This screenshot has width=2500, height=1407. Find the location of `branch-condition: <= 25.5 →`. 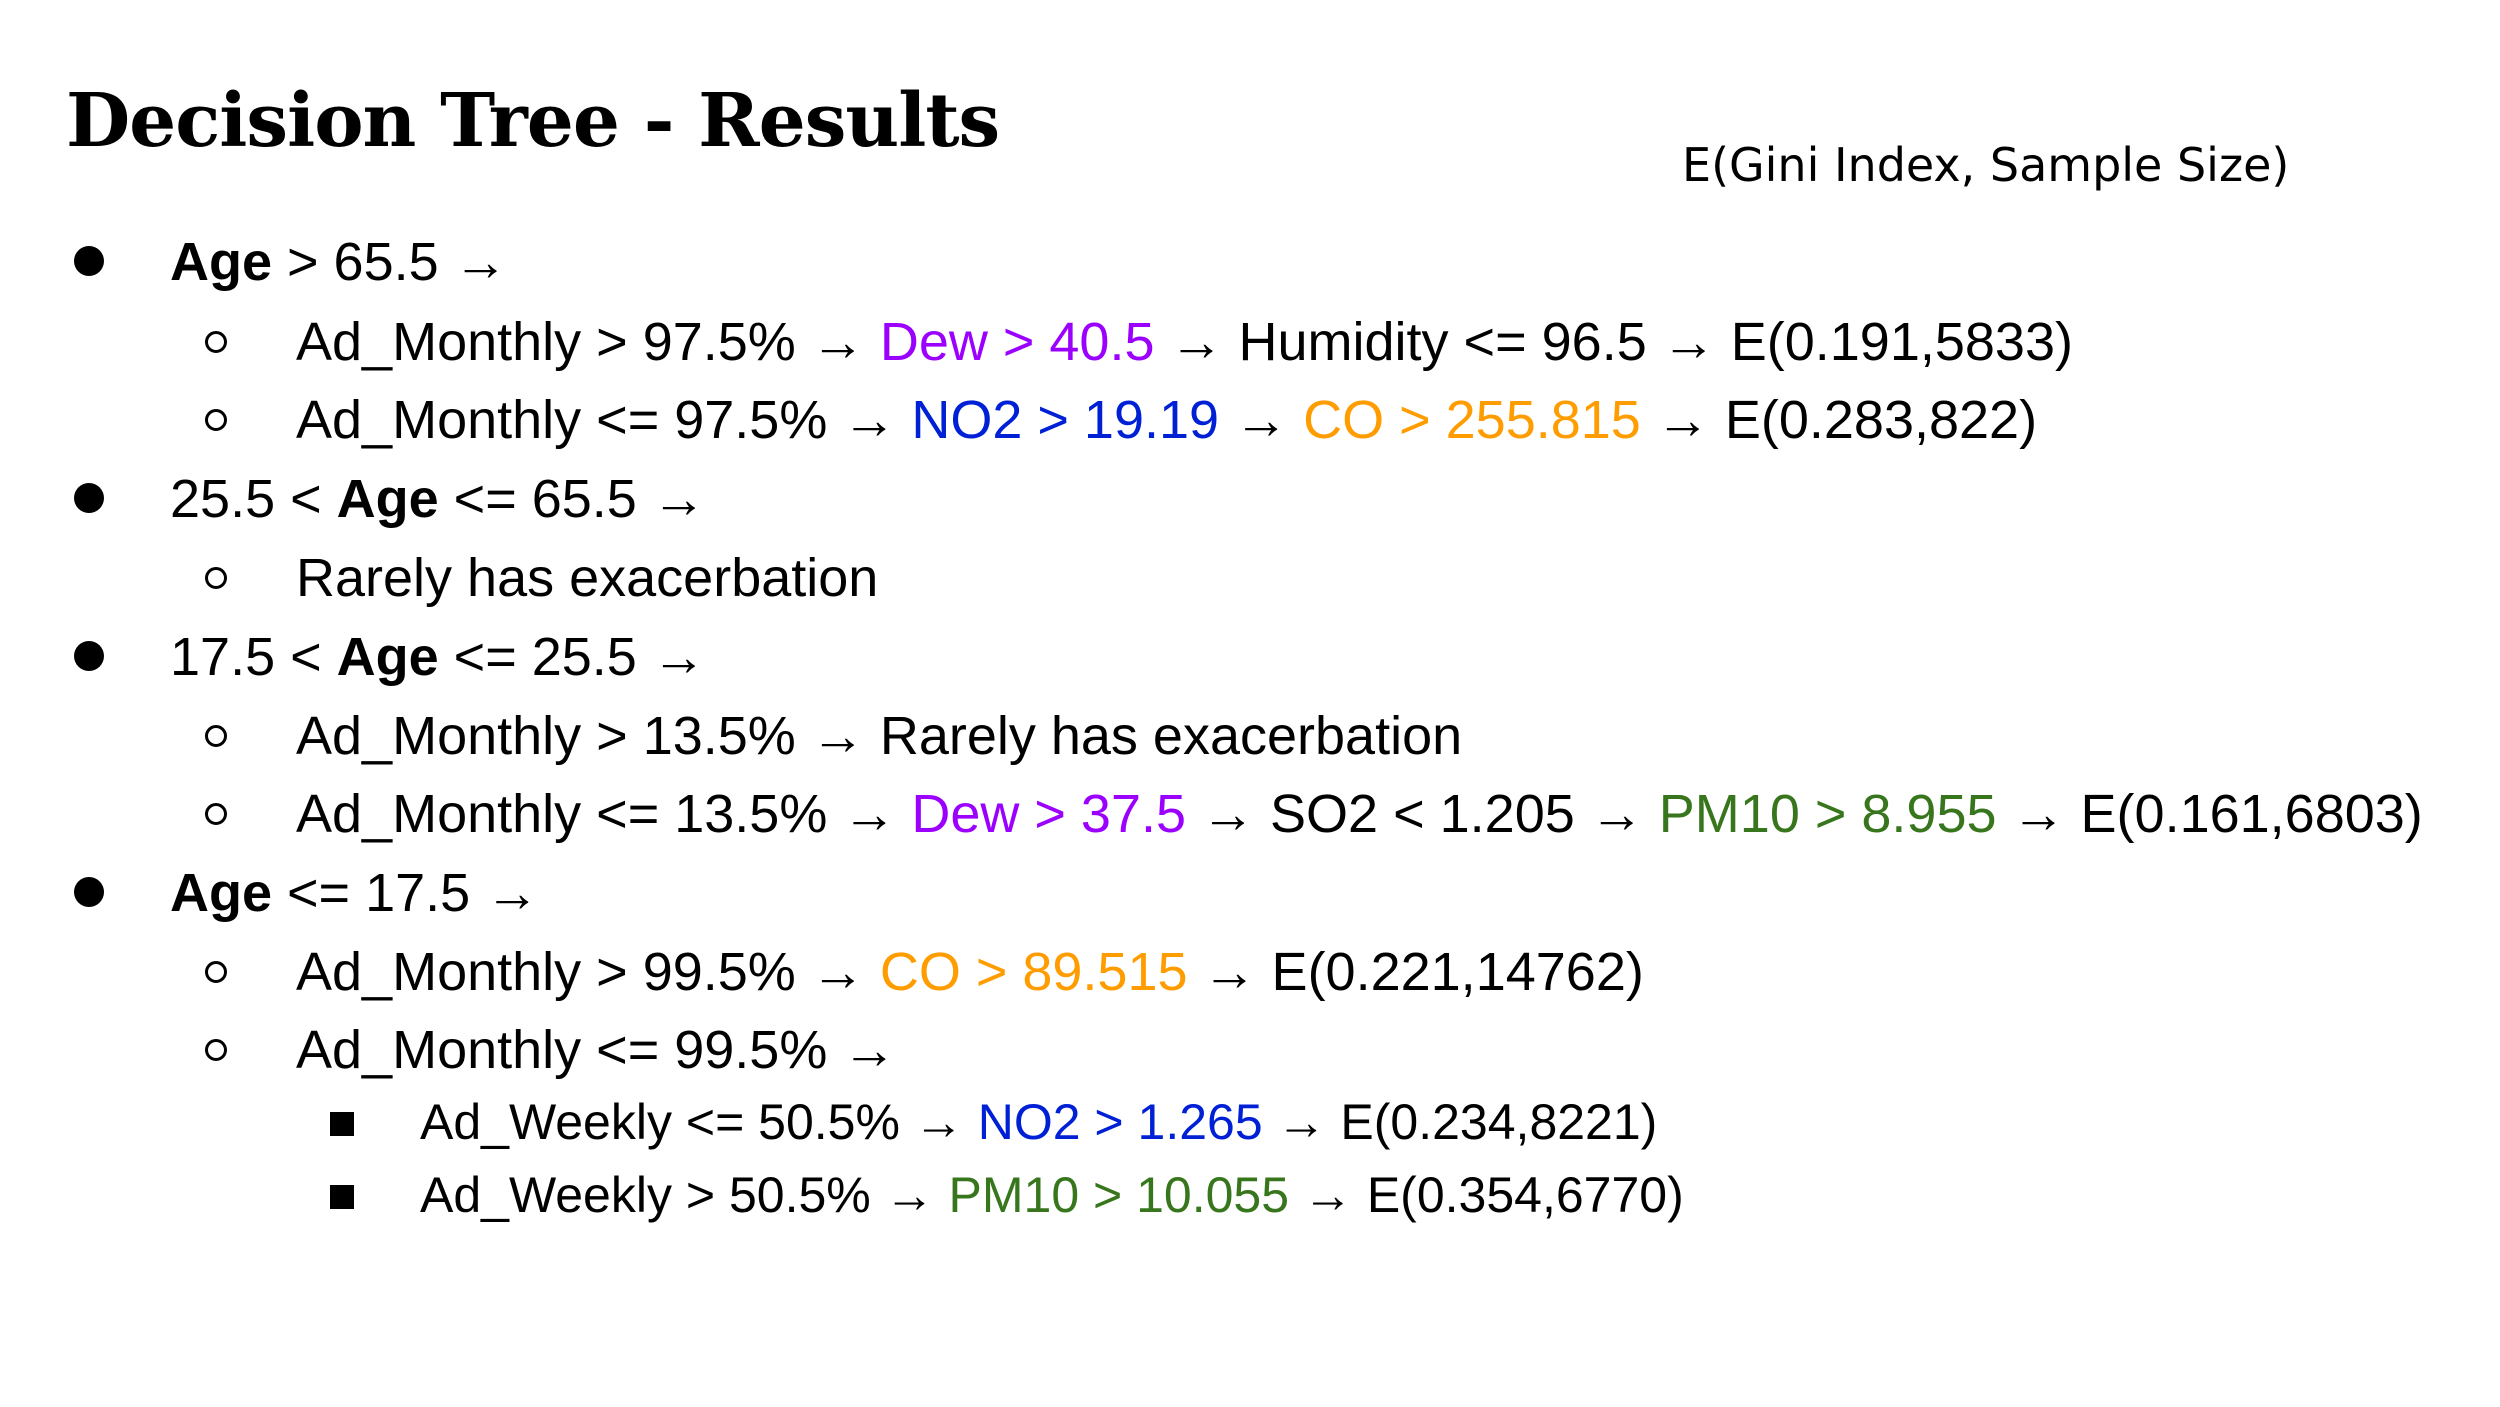

branch-condition: <= 25.5 → is located at coordinates (572, 657).